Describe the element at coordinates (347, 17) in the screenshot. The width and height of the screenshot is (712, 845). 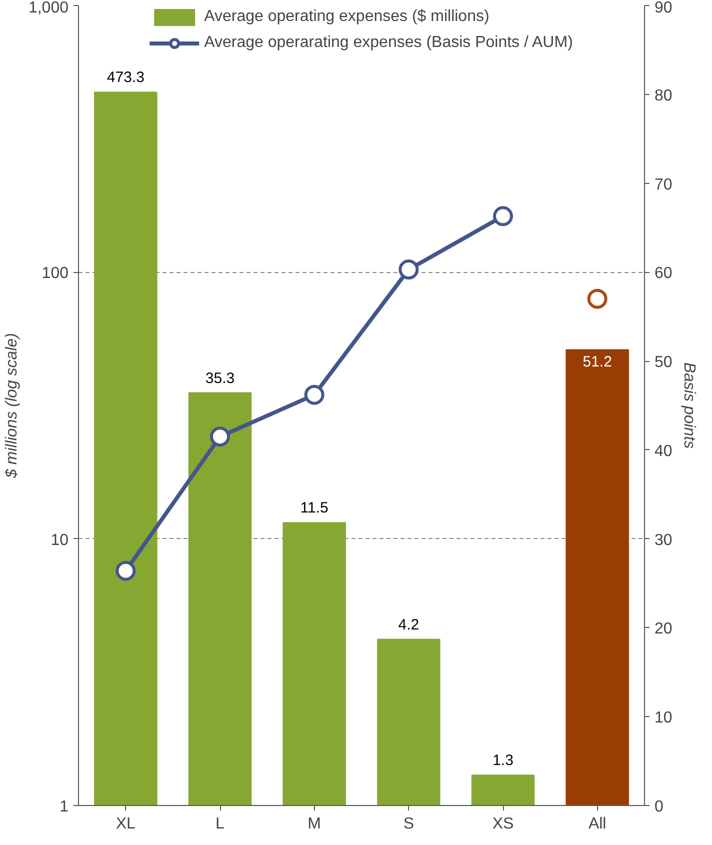
I see `legend-label: Average operating expenses ($ millions)` at that location.